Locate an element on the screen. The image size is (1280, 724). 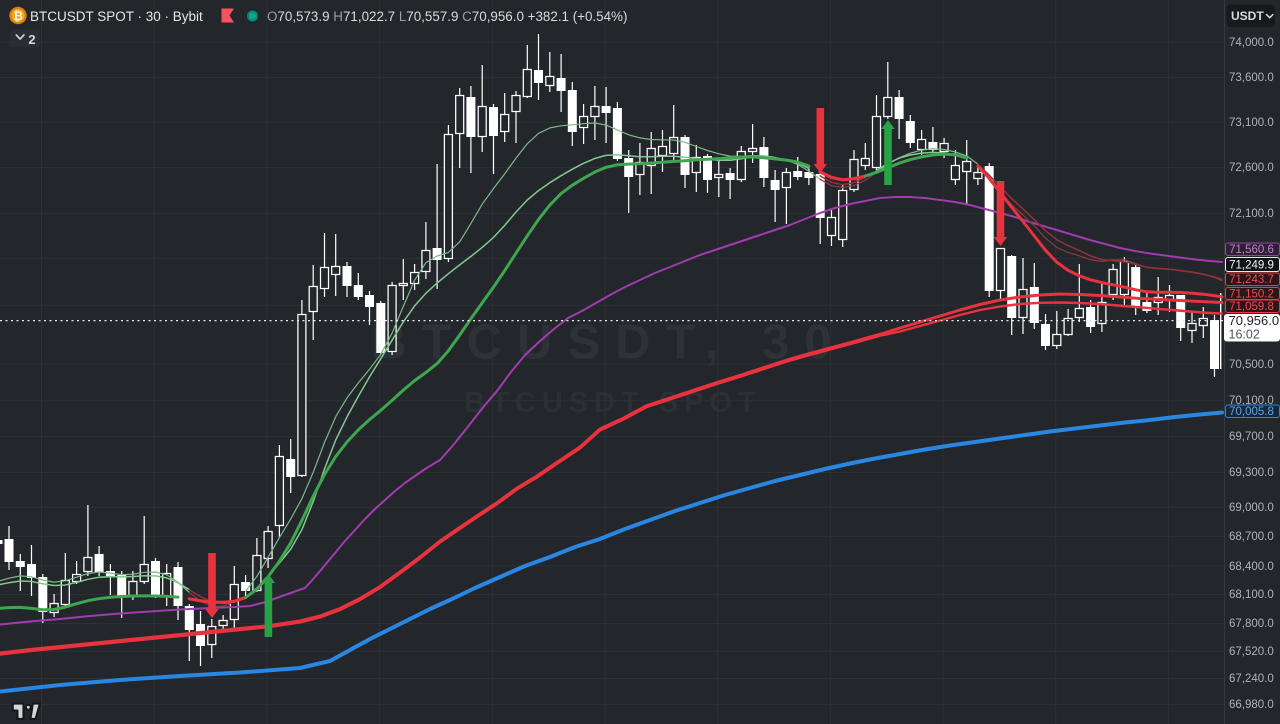
svg-text: 73,600.0 is located at coordinates (1251, 78).